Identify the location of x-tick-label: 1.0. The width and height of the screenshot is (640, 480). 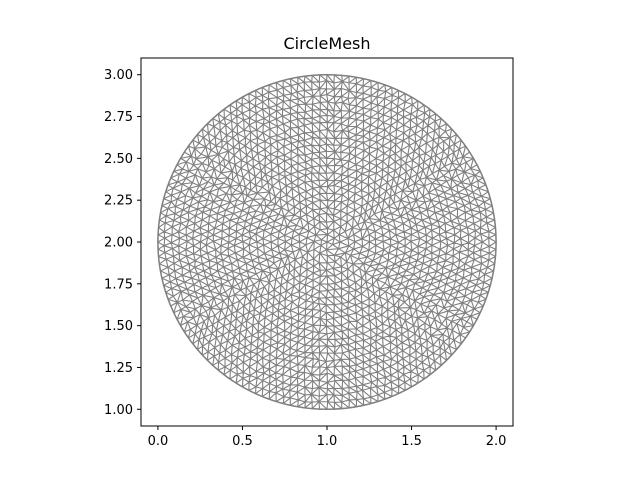
(327, 441).